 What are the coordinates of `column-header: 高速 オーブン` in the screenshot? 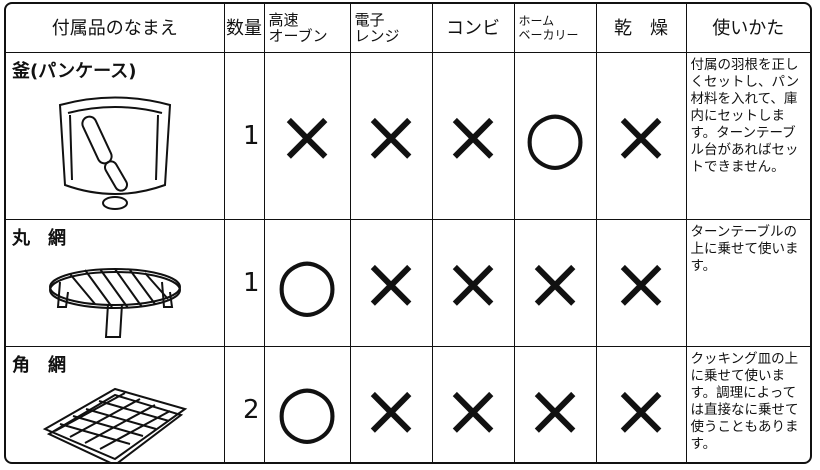 It's located at (307, 28).